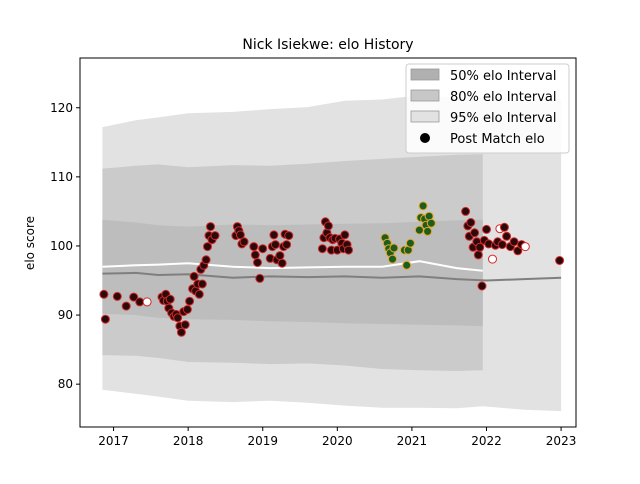 The image size is (640, 484). Describe the element at coordinates (337, 441) in the screenshot. I see `x-tick-label: 2020` at that location.